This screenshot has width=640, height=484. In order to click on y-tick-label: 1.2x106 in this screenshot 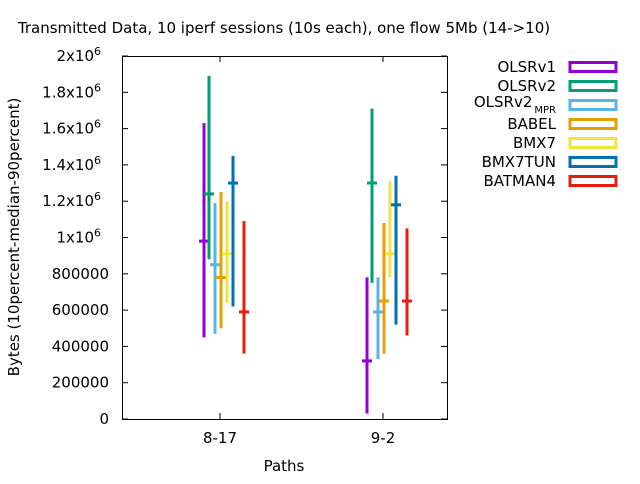, I will do `click(71, 200)`.